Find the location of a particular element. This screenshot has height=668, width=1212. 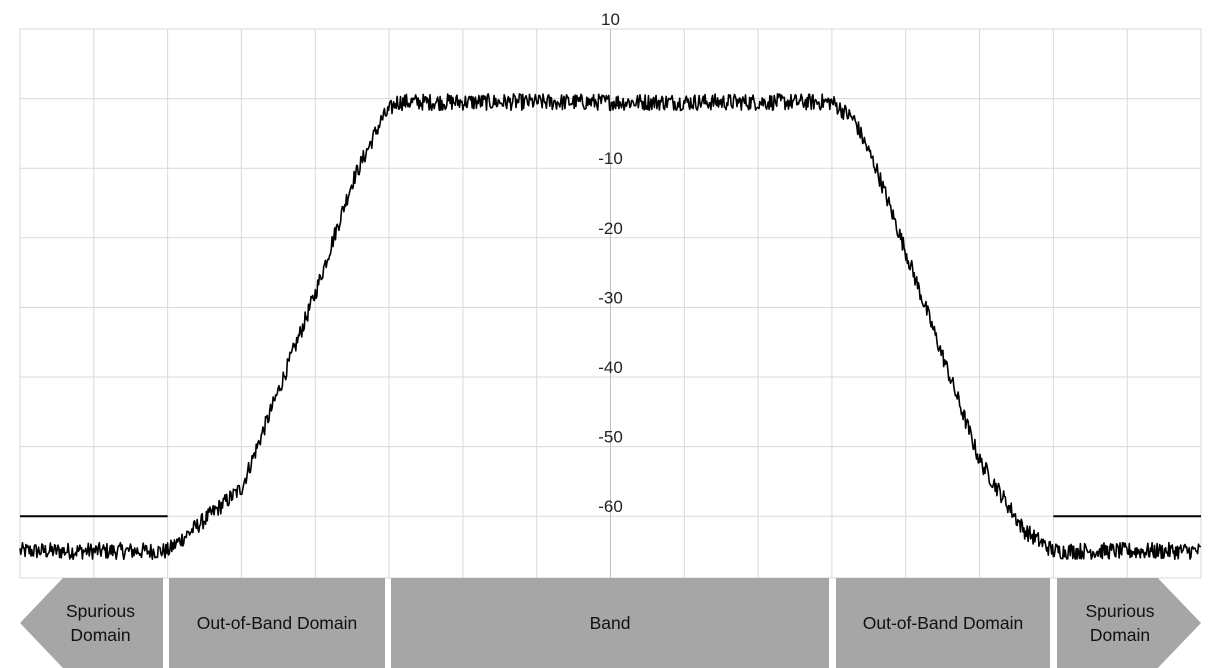

region-spurious-right: Spurious Domain is located at coordinates (1129, 623).